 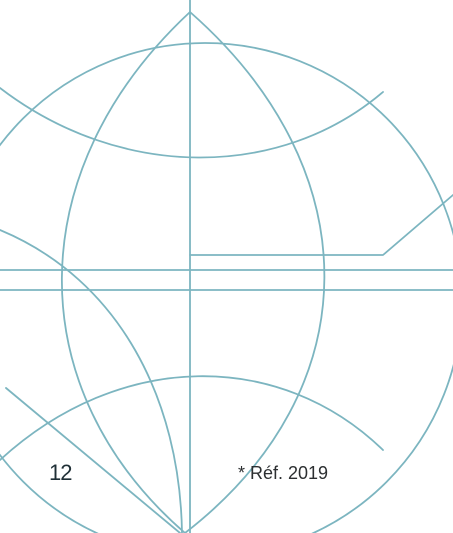 What do you see at coordinates (283, 473) in the screenshot?
I see `footnote-reference: * Réf. 2019` at bounding box center [283, 473].